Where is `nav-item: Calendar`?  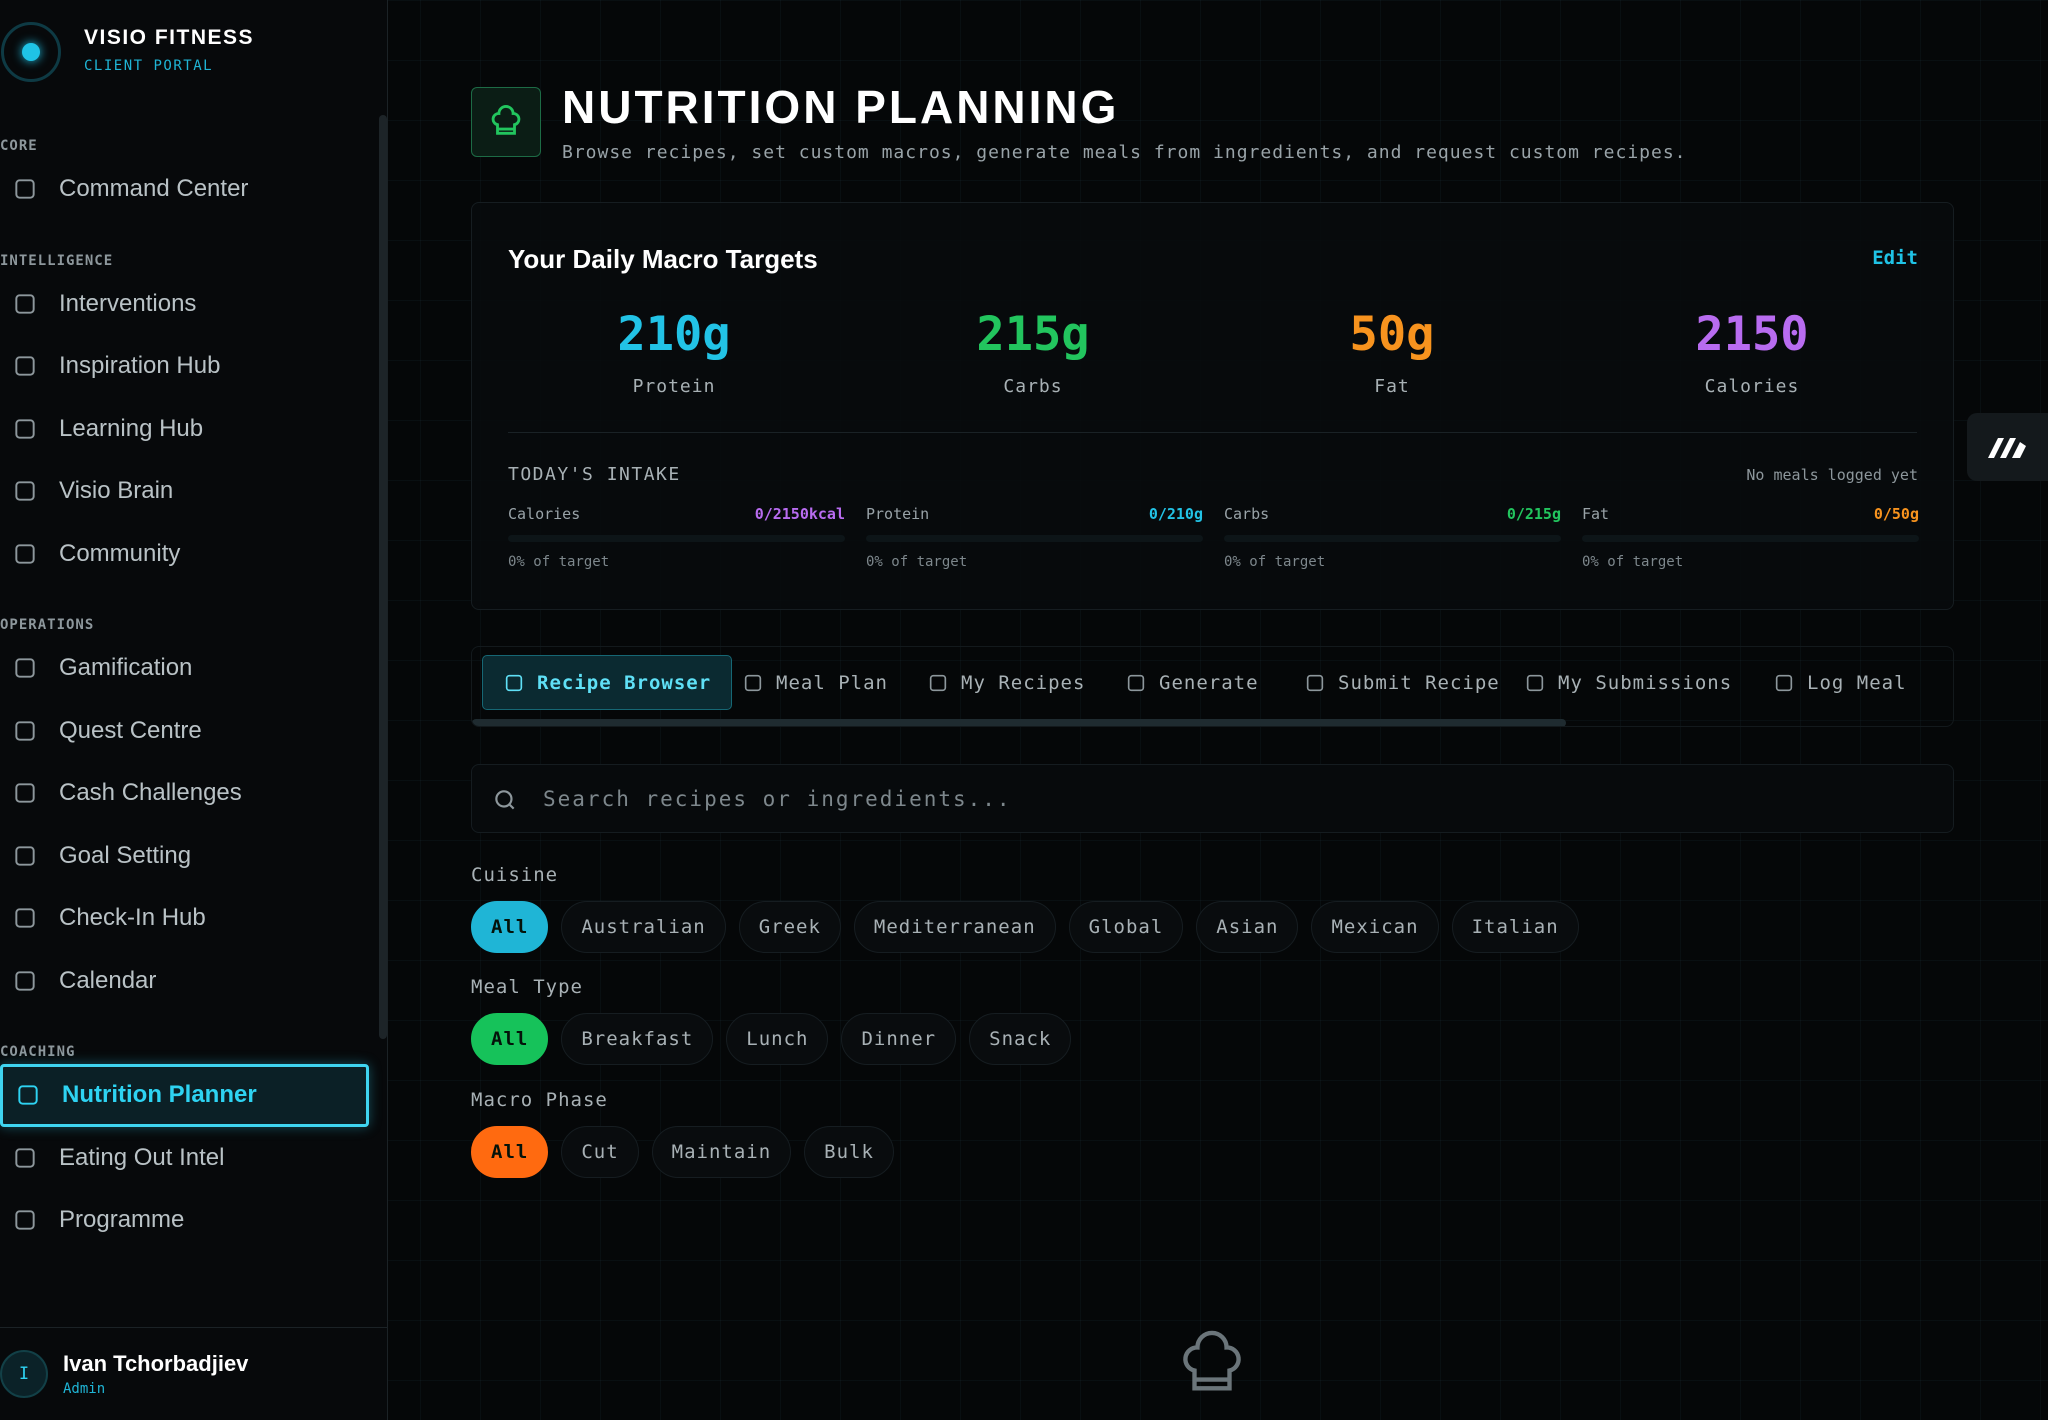 nav-item: Calendar is located at coordinates (185, 981).